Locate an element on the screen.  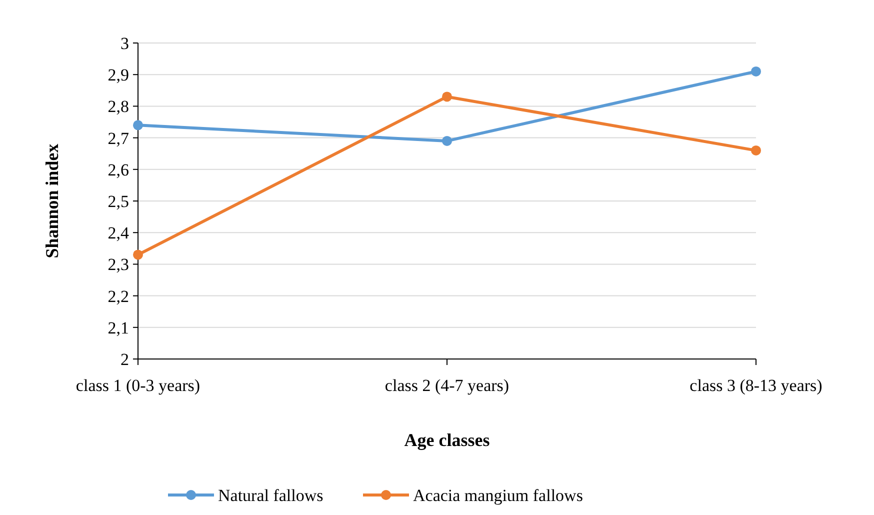
x-tick-label: class 3 (8-13 years) is located at coordinates (756, 385).